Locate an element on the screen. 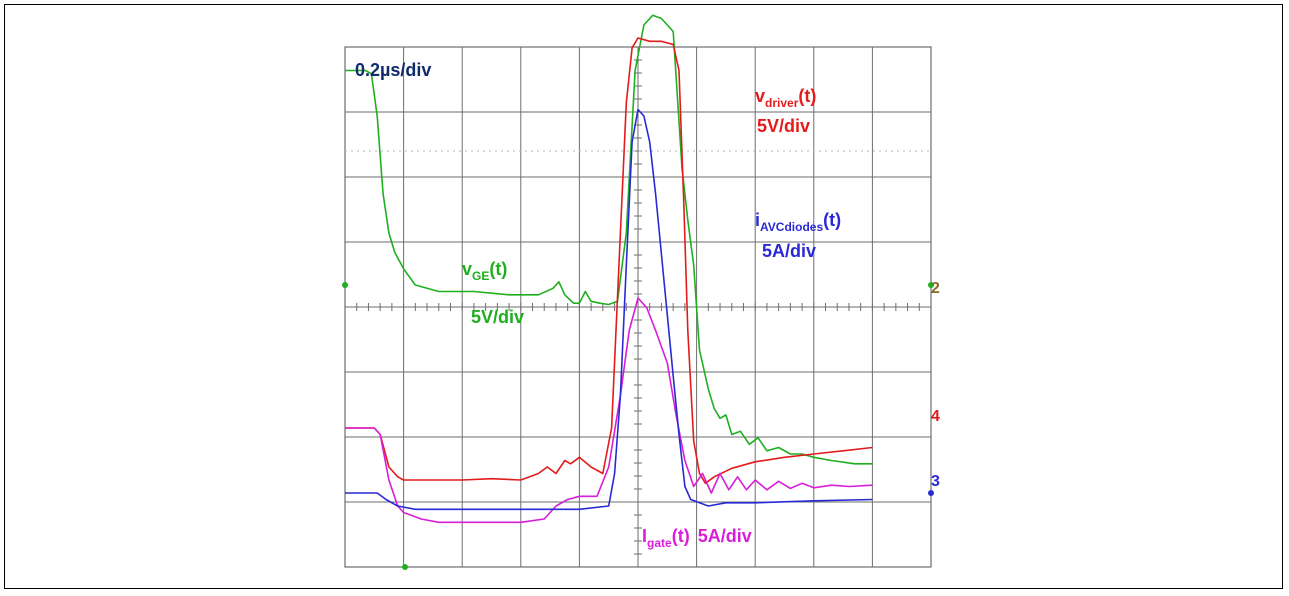 The height and width of the screenshot is (596, 1289). igate-label: Igate(t) 5A/div is located at coordinates (697, 538).